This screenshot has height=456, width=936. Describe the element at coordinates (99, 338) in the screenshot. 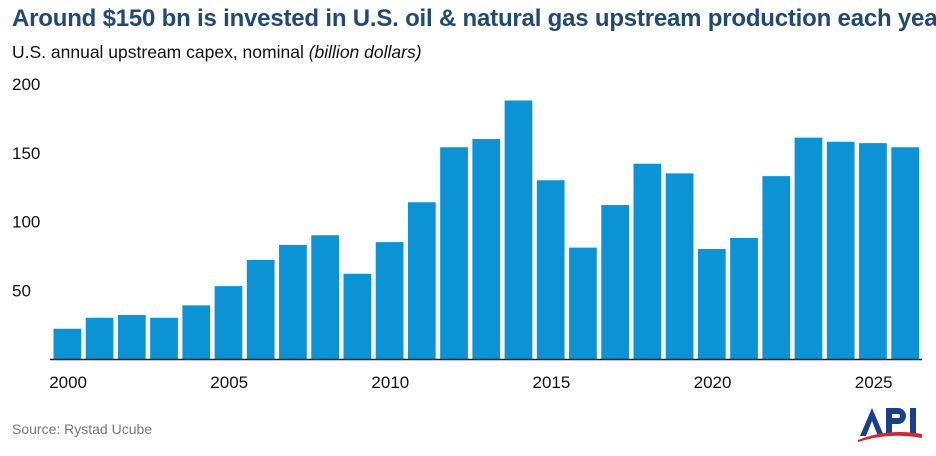

I see `bar-2001` at that location.